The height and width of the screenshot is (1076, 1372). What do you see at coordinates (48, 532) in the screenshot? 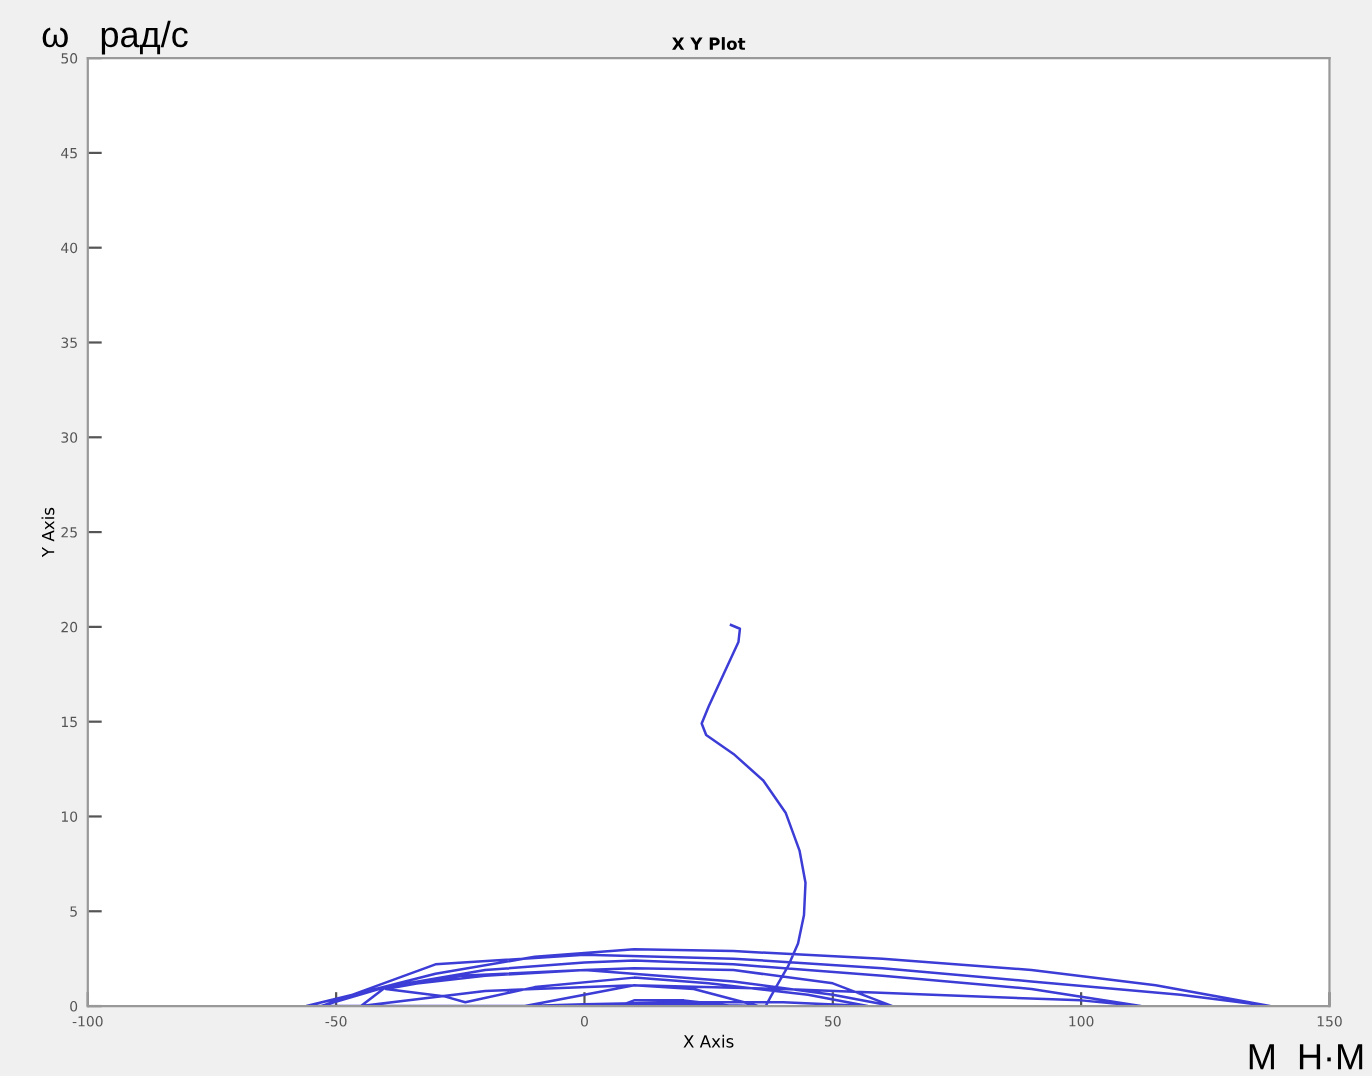
I see `y-axis-title: Y Axis` at bounding box center [48, 532].